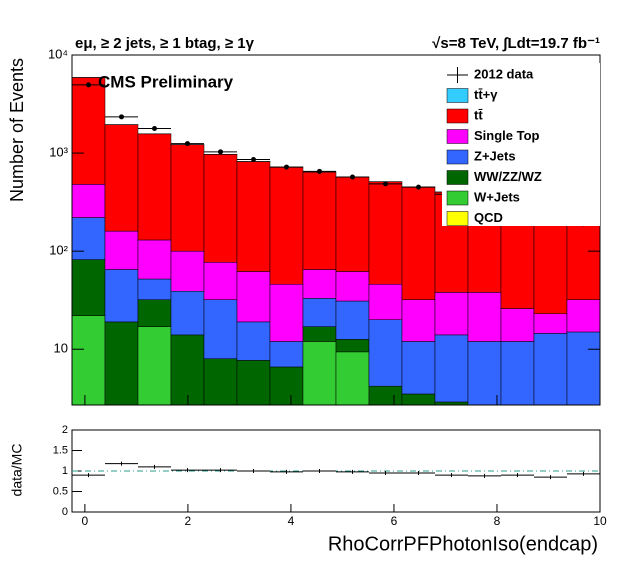 This screenshot has height=572, width=631. Describe the element at coordinates (65, 471) in the screenshot. I see `y-tick-label: 1` at that location.